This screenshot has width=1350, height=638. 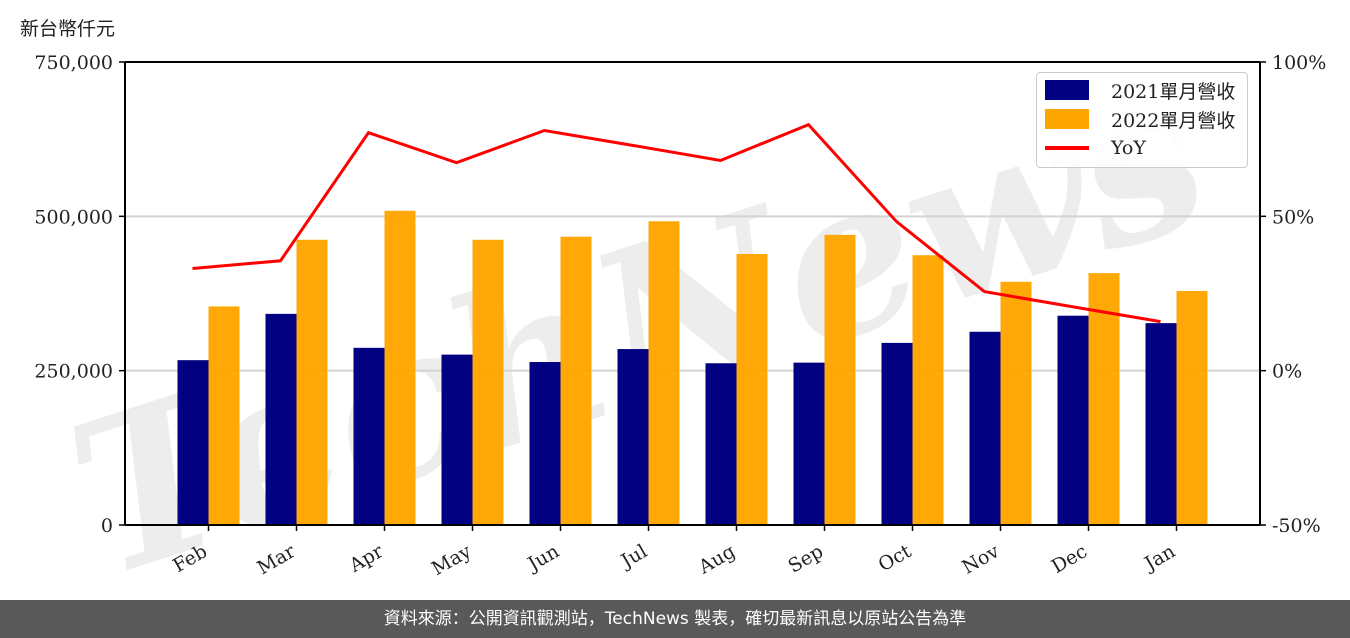 I want to click on chart-legend: 2021單月營收 2022單月營收 YoY, so click(x=1142, y=120).